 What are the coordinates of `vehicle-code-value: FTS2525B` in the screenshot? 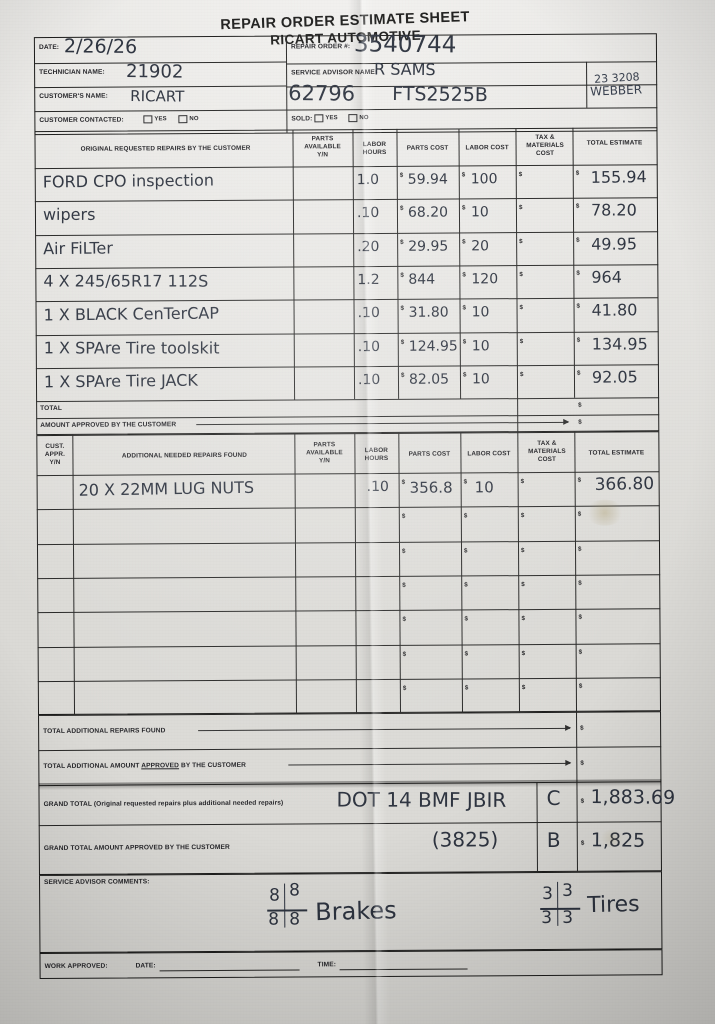 It's located at (440, 95).